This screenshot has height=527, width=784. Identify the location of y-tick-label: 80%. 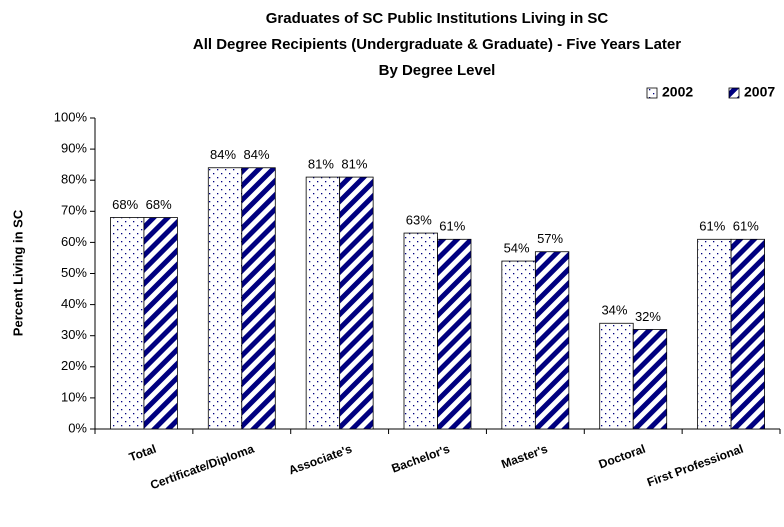
(74, 179).